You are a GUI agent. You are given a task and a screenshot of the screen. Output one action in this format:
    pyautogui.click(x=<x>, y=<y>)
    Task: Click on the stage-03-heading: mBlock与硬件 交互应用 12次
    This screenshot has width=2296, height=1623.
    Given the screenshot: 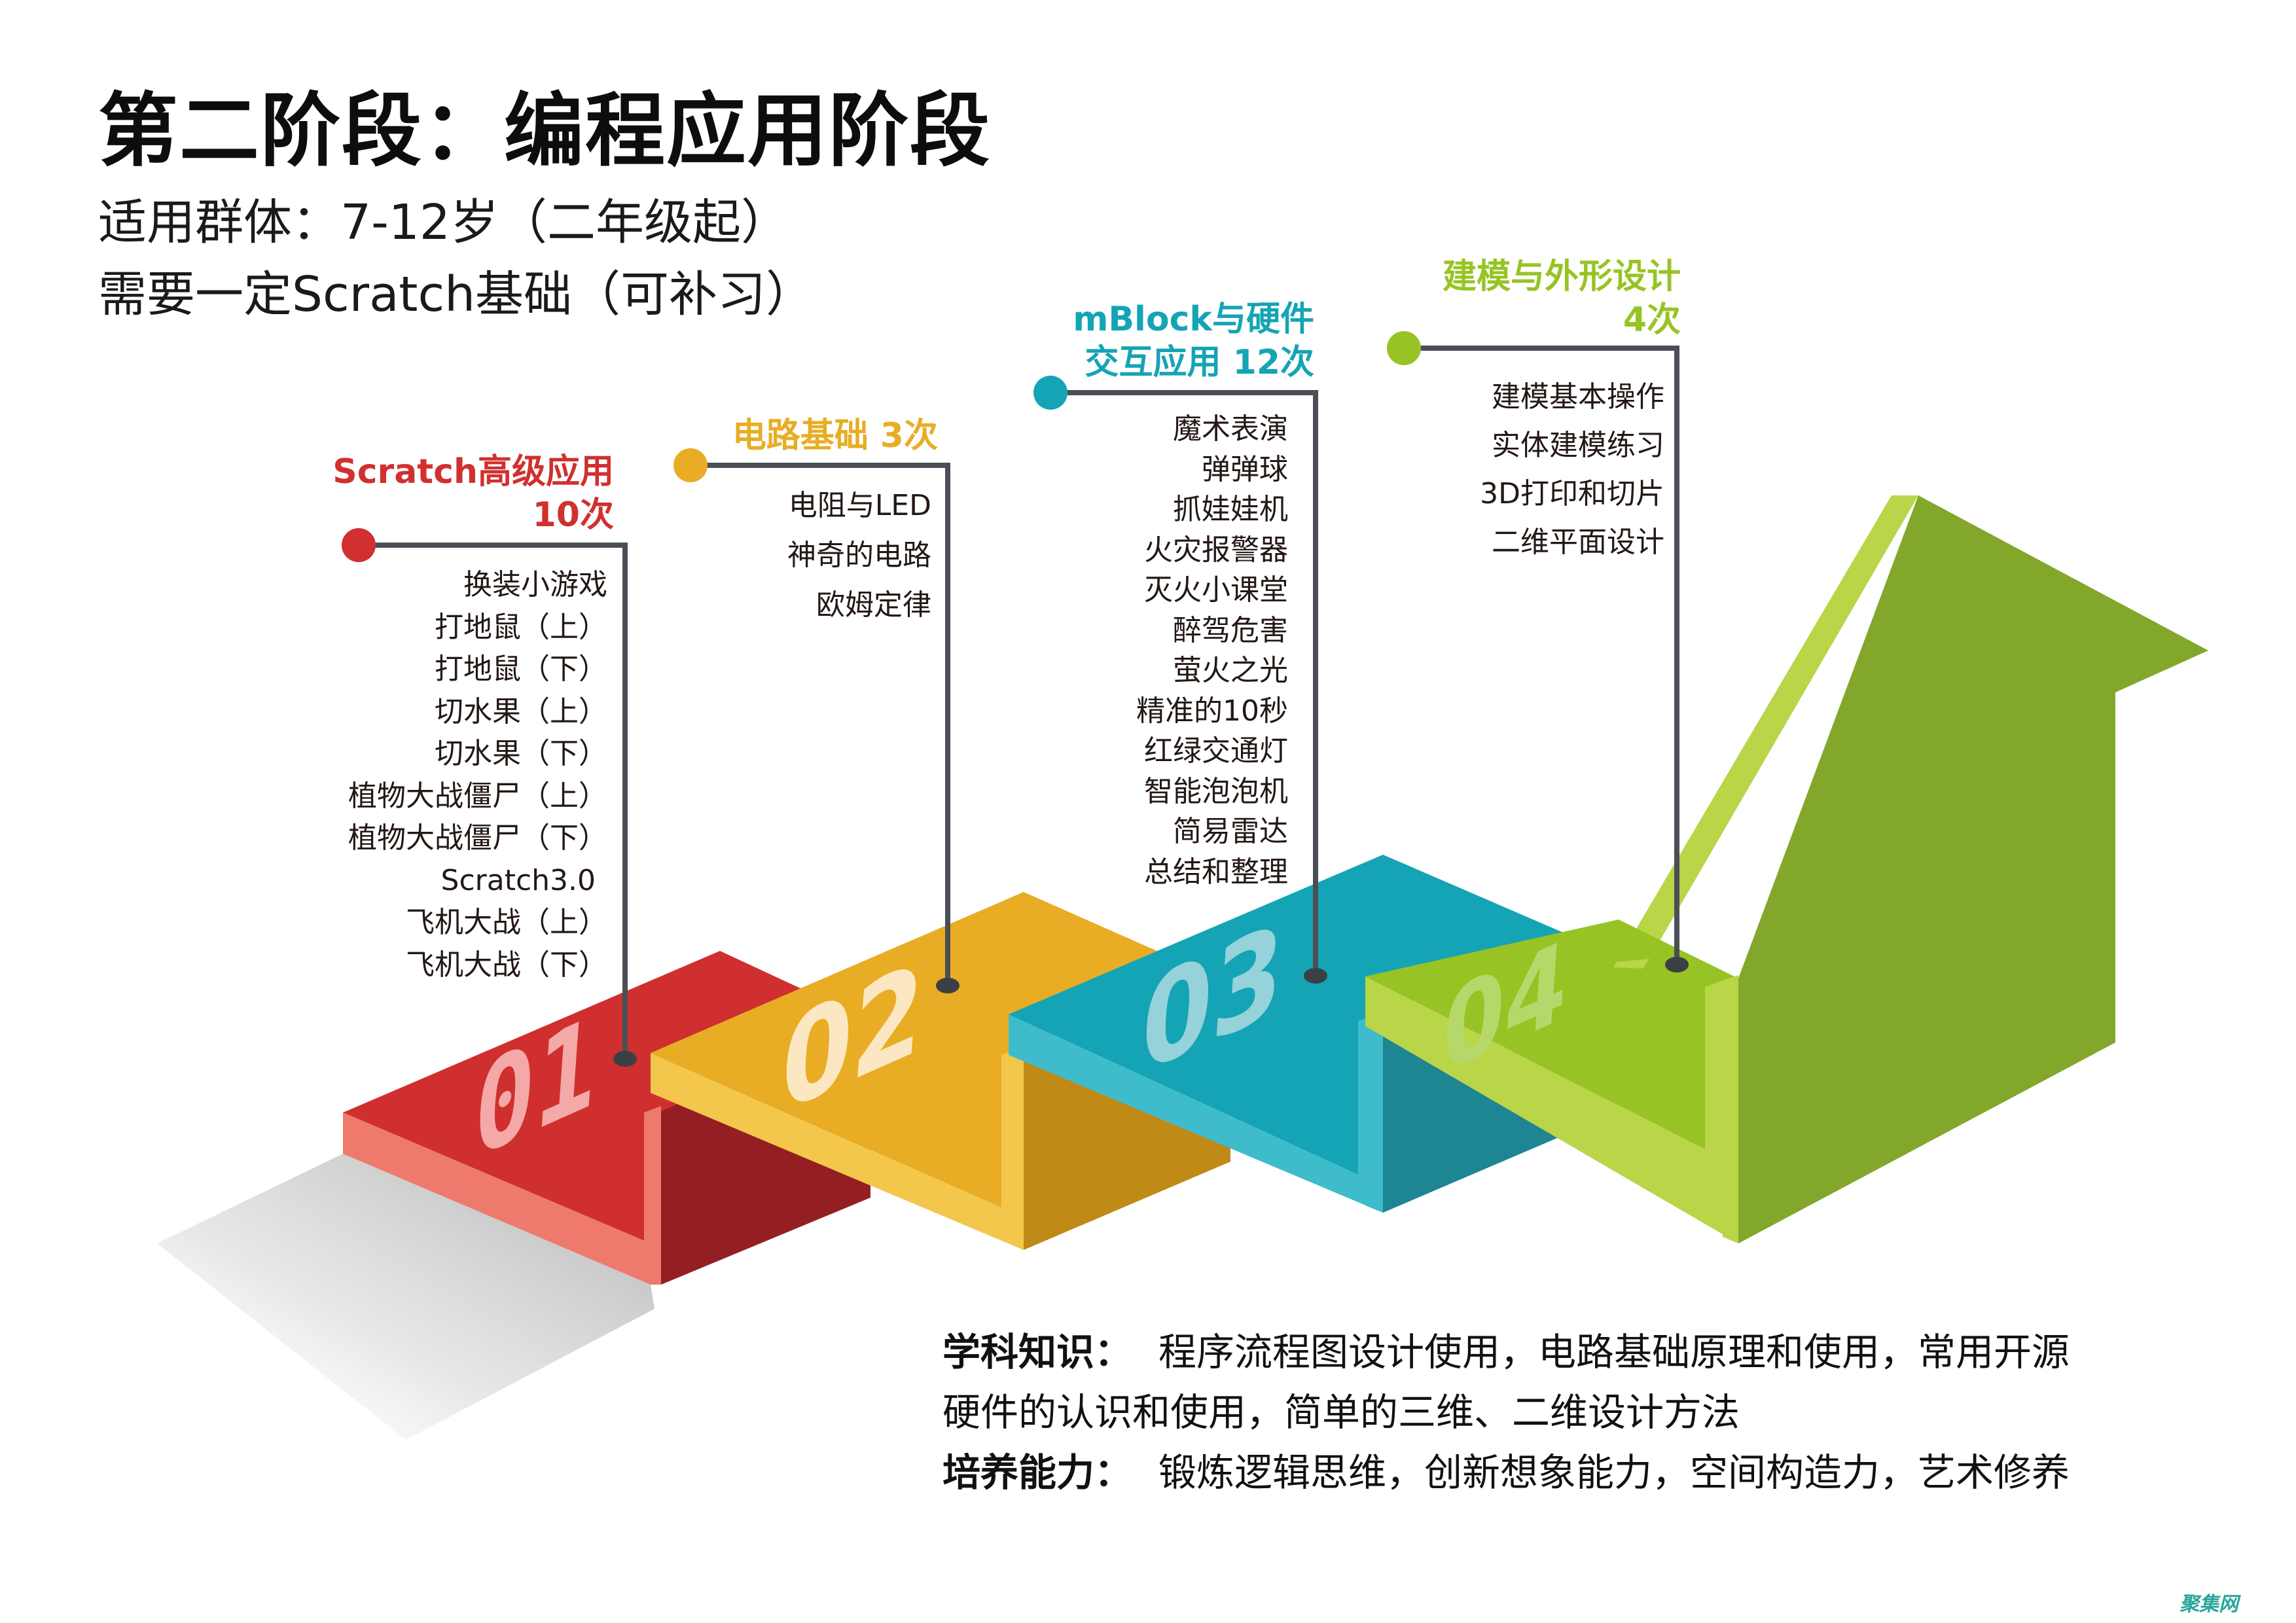 What is the action you would take?
    pyautogui.click(x=1193, y=341)
    